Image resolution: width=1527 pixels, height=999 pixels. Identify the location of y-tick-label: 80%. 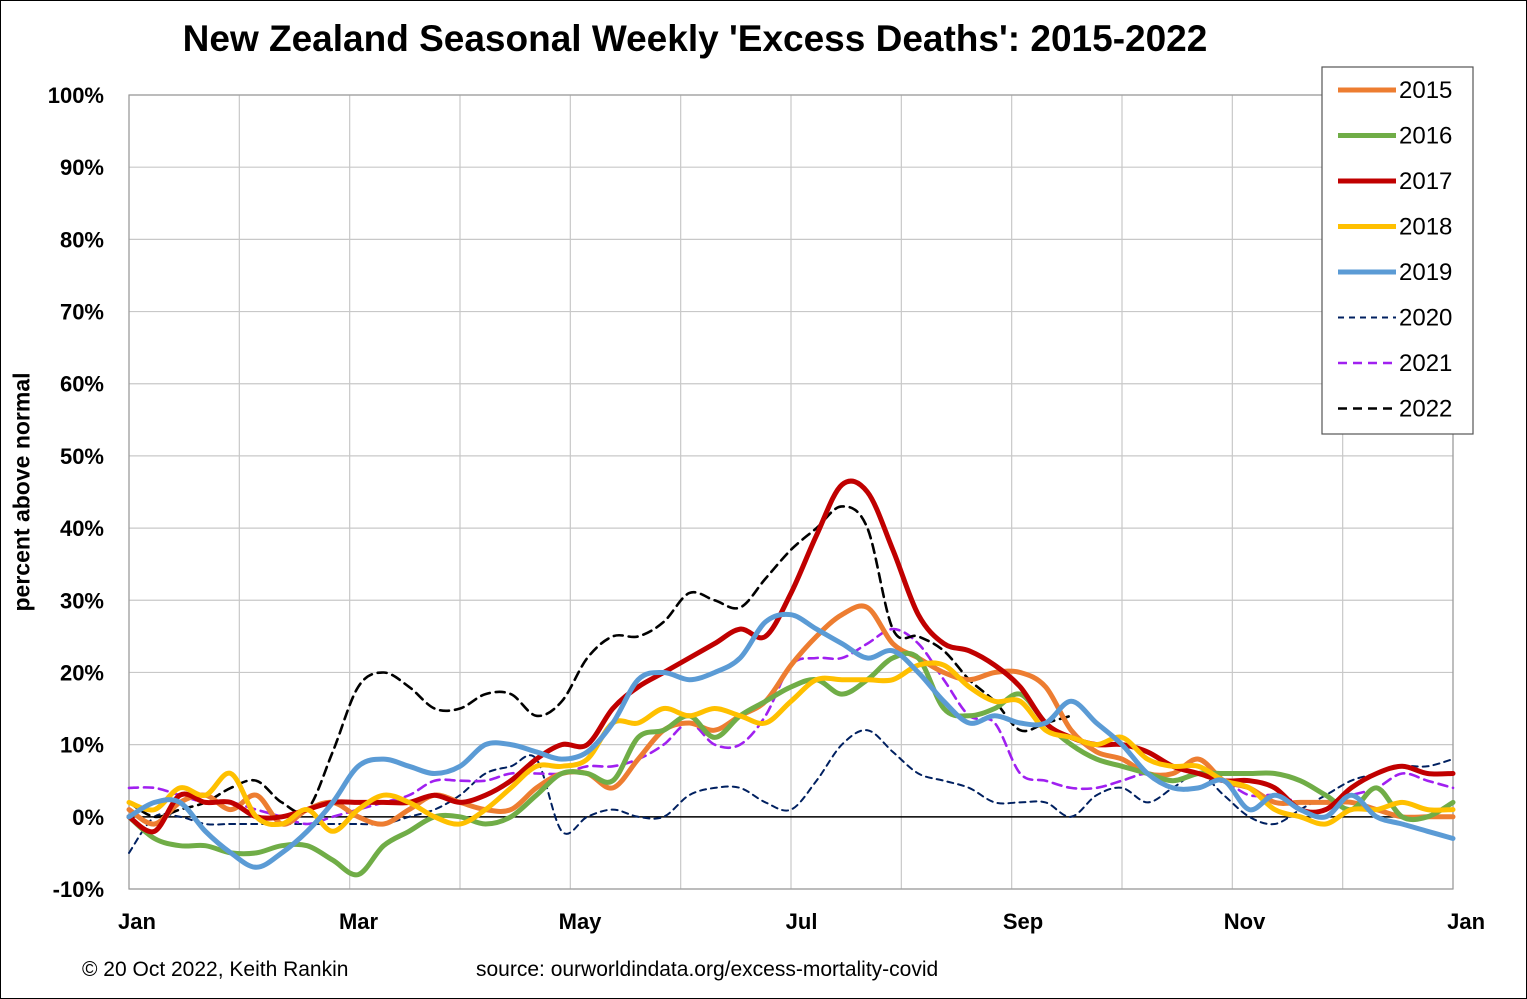
(82, 239).